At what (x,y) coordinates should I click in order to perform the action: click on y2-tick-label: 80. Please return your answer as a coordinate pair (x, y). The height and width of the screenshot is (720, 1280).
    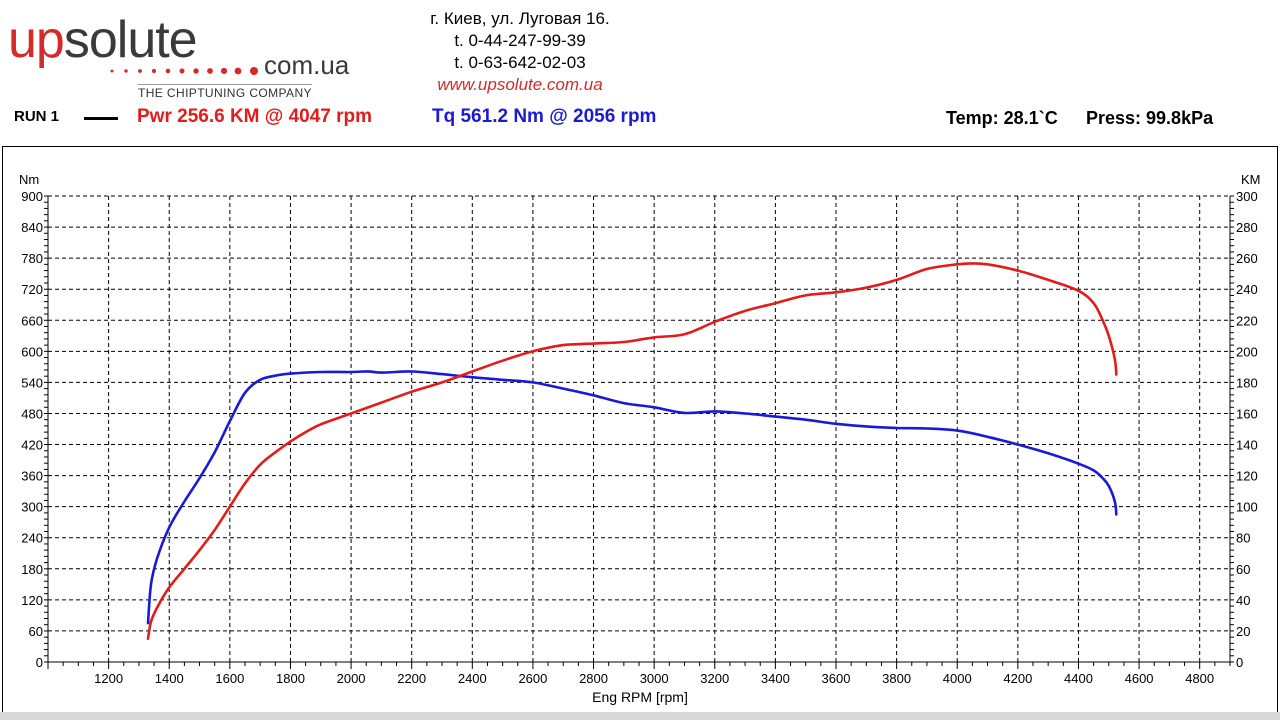
    Looking at the image, I should click on (1243, 538).